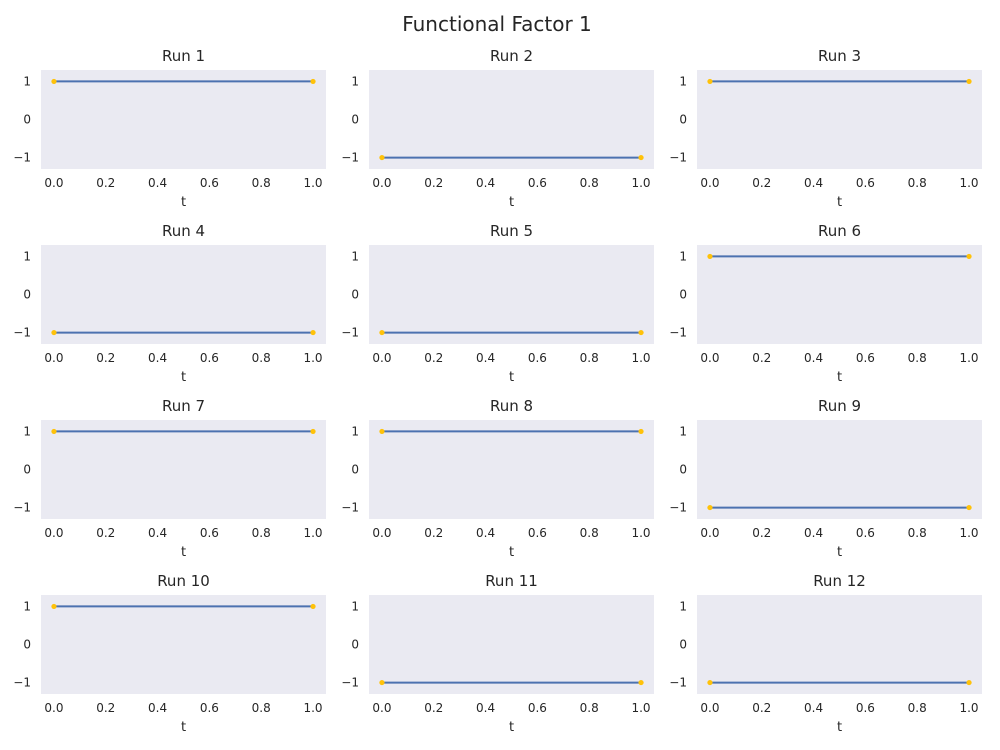 This screenshot has width=1000, height=750. What do you see at coordinates (183, 406) in the screenshot?
I see `subplot-title: Run 7` at bounding box center [183, 406].